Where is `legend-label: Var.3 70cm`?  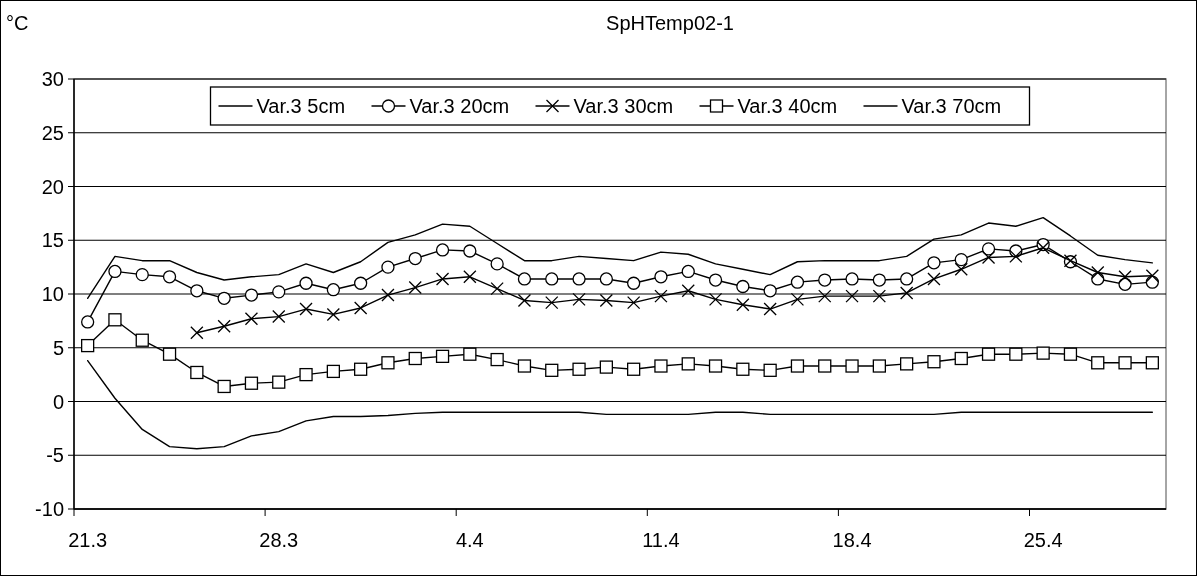
legend-label: Var.3 70cm is located at coordinates (951, 106).